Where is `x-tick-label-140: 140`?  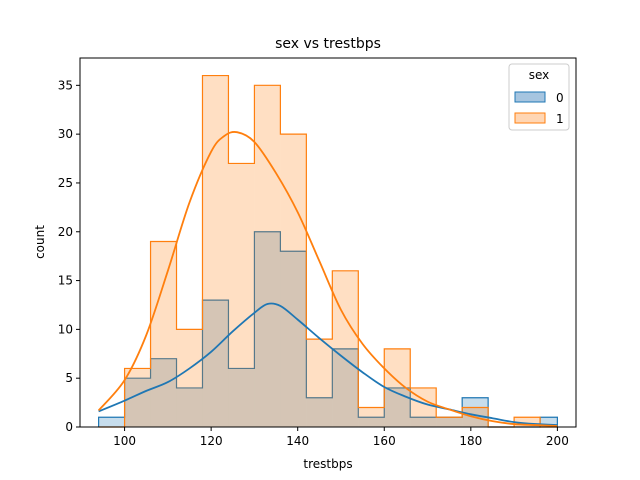
x-tick-label-140: 140 is located at coordinates (297, 441).